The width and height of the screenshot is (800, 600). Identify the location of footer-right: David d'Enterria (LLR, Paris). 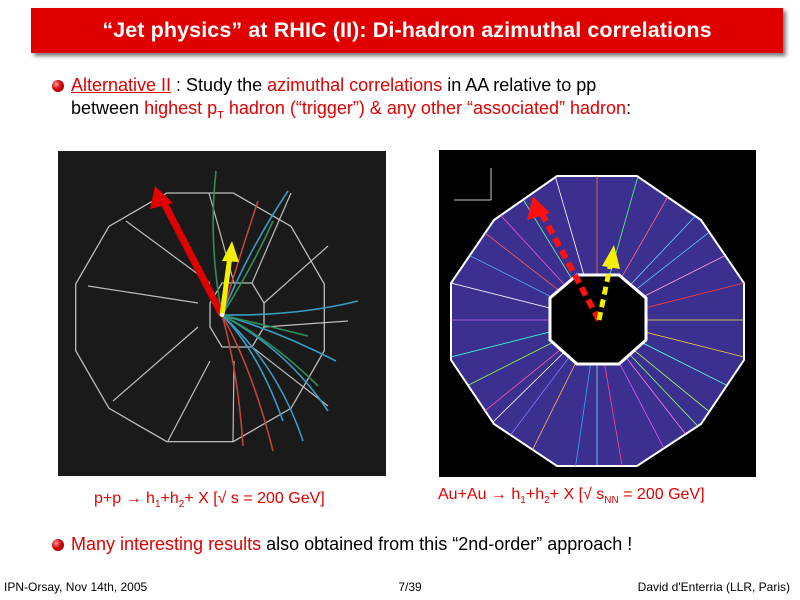
(713, 587).